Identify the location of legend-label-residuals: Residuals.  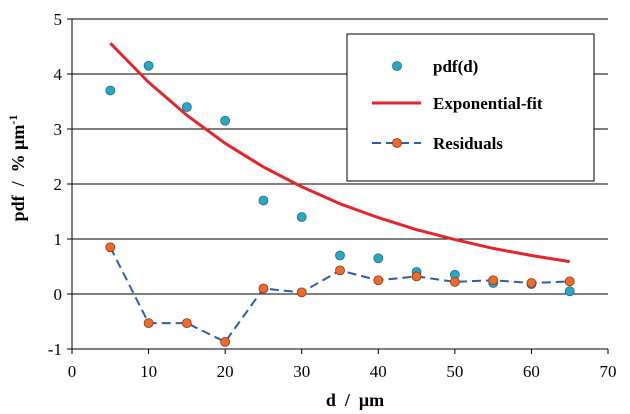
(468, 143).